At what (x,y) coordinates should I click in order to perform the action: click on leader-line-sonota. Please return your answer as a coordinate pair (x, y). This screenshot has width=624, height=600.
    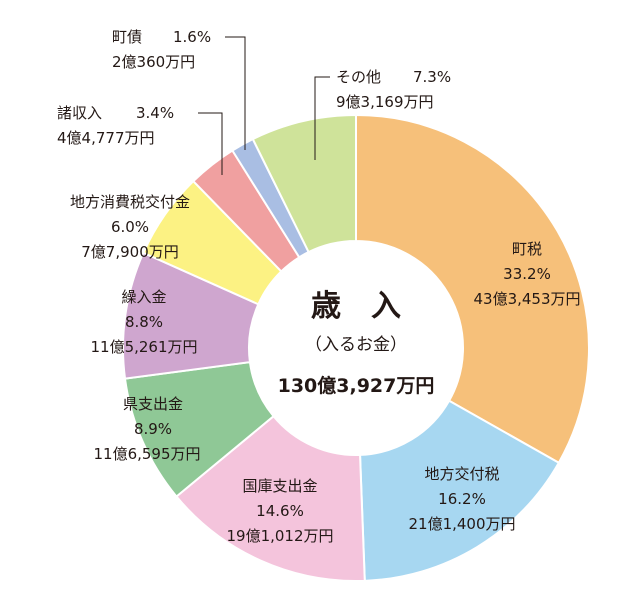
    Looking at the image, I should click on (322, 118).